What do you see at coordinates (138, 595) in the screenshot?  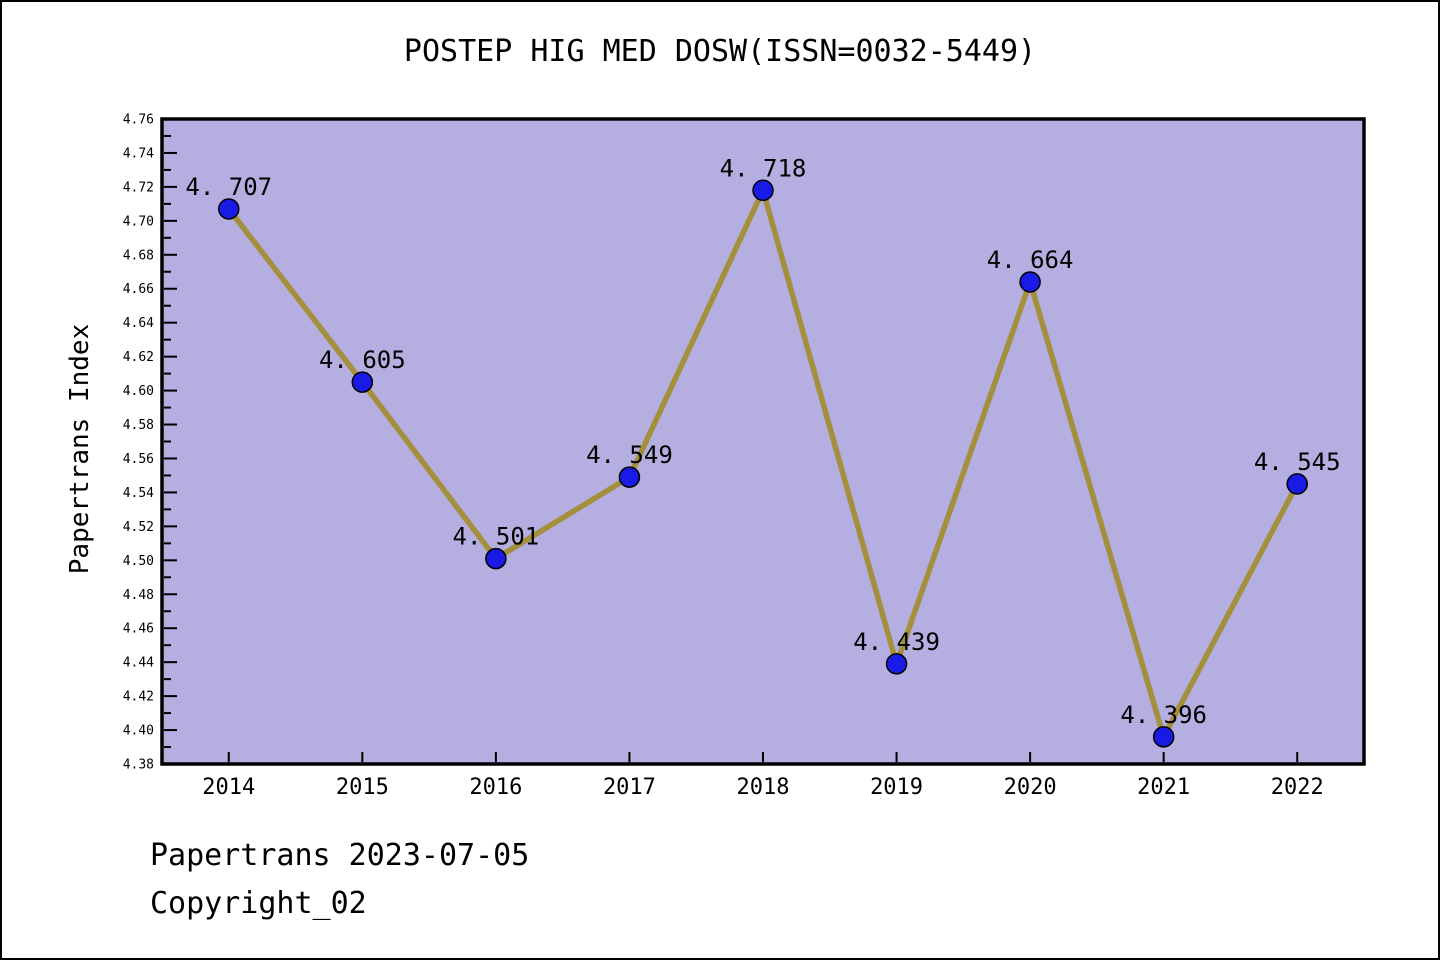 I see `y-tick-label: 4.48` at bounding box center [138, 595].